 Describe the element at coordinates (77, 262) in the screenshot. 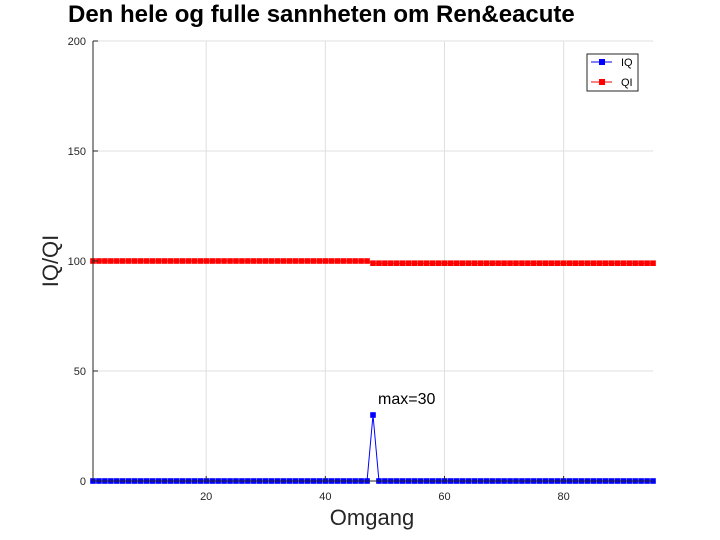

I see `y-tick-label: 100` at that location.